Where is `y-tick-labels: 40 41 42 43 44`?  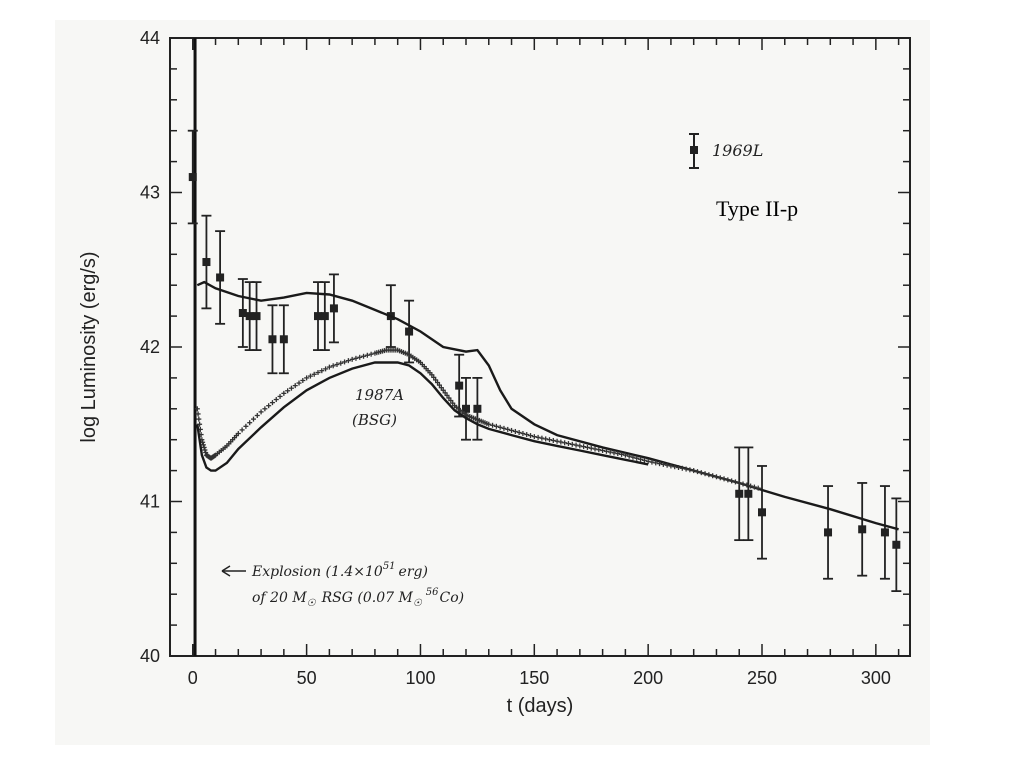 y-tick-labels: 40 41 42 43 44 is located at coordinates (150, 347).